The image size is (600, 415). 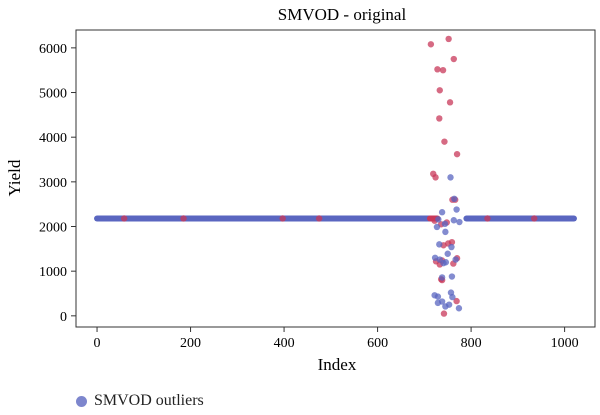 What do you see at coordinates (471, 343) in the screenshot?
I see `x-tick-label: 800` at bounding box center [471, 343].